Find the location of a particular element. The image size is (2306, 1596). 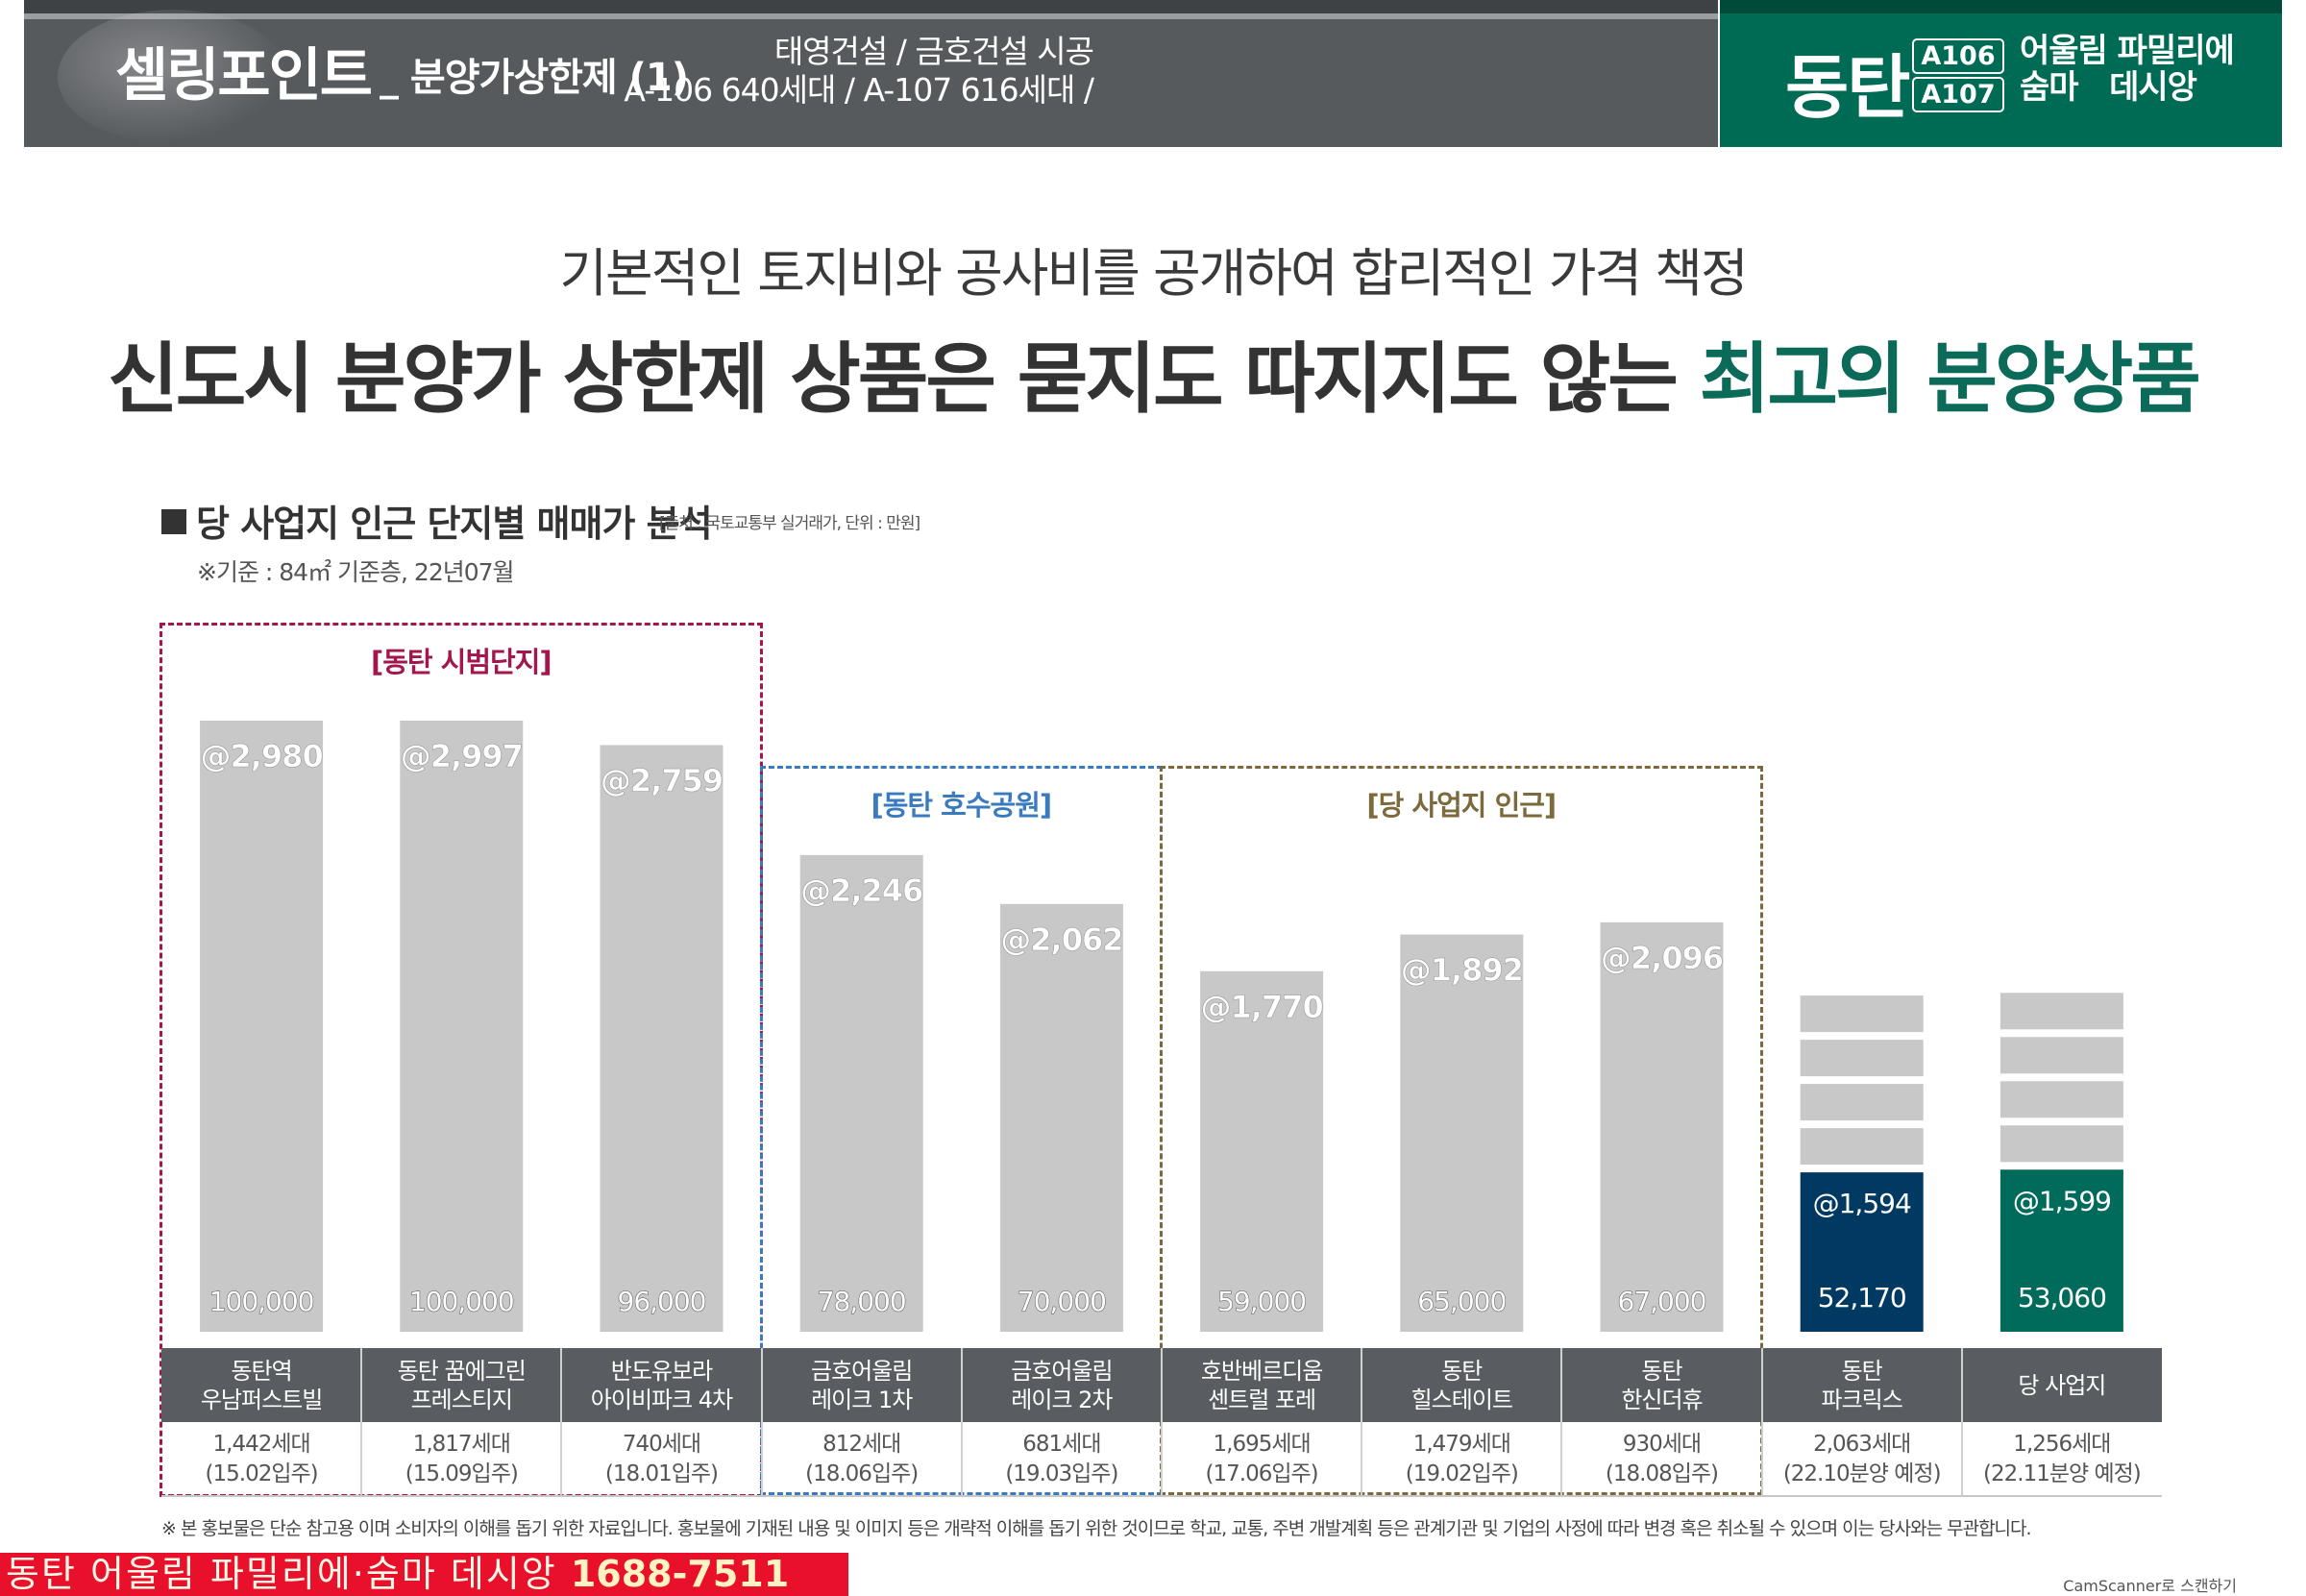

unit-price-label: @2,997 is located at coordinates (462, 756).